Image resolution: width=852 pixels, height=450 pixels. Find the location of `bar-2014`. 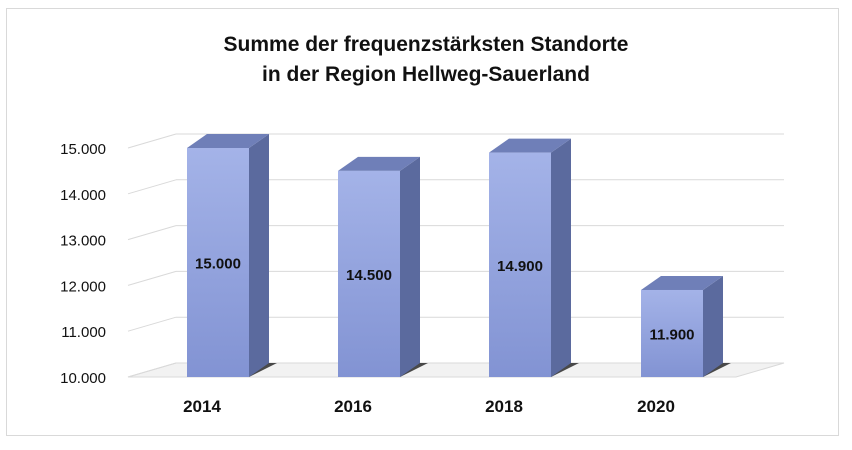

bar-2014 is located at coordinates (232, 255).